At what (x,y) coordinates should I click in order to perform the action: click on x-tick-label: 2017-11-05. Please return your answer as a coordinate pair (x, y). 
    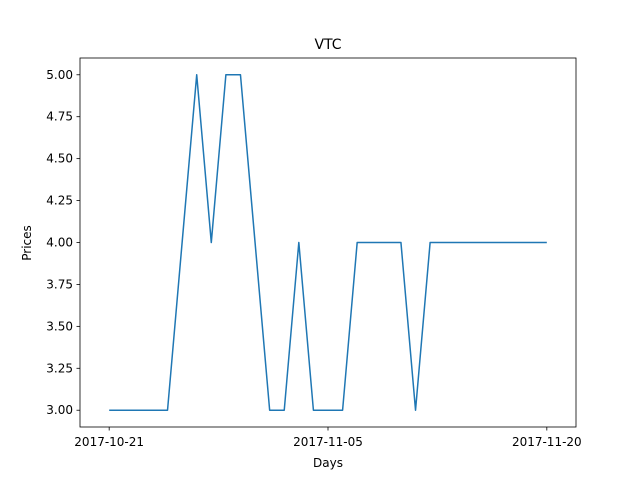
    Looking at the image, I should click on (328, 442).